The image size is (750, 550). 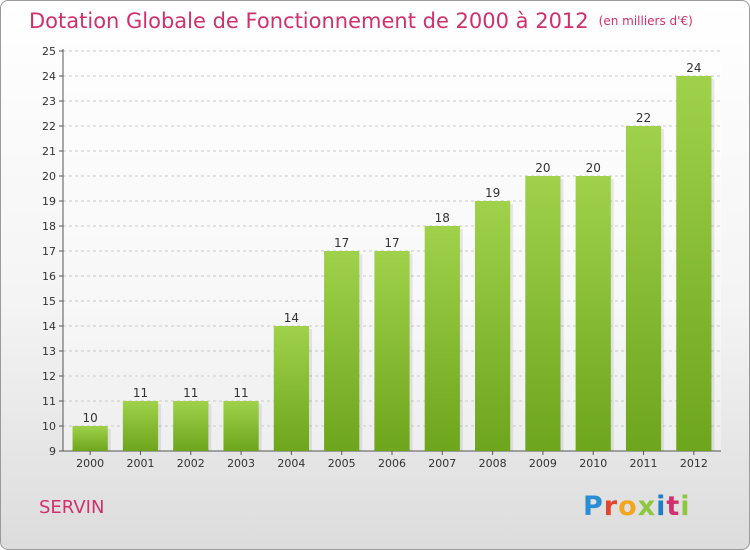 I want to click on logo-letter: o, so click(x=628, y=506).